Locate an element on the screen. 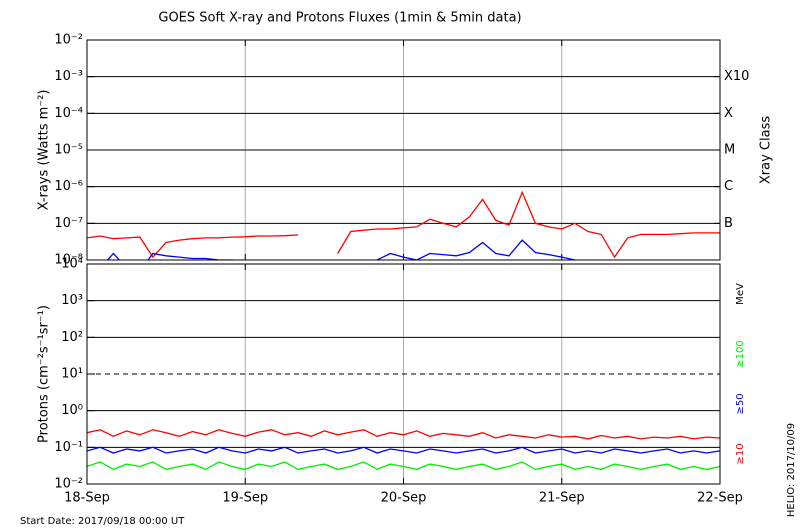 Image resolution: width=800 pixels, height=530 pixels. legend-entry: ≥10 is located at coordinates (740, 453).